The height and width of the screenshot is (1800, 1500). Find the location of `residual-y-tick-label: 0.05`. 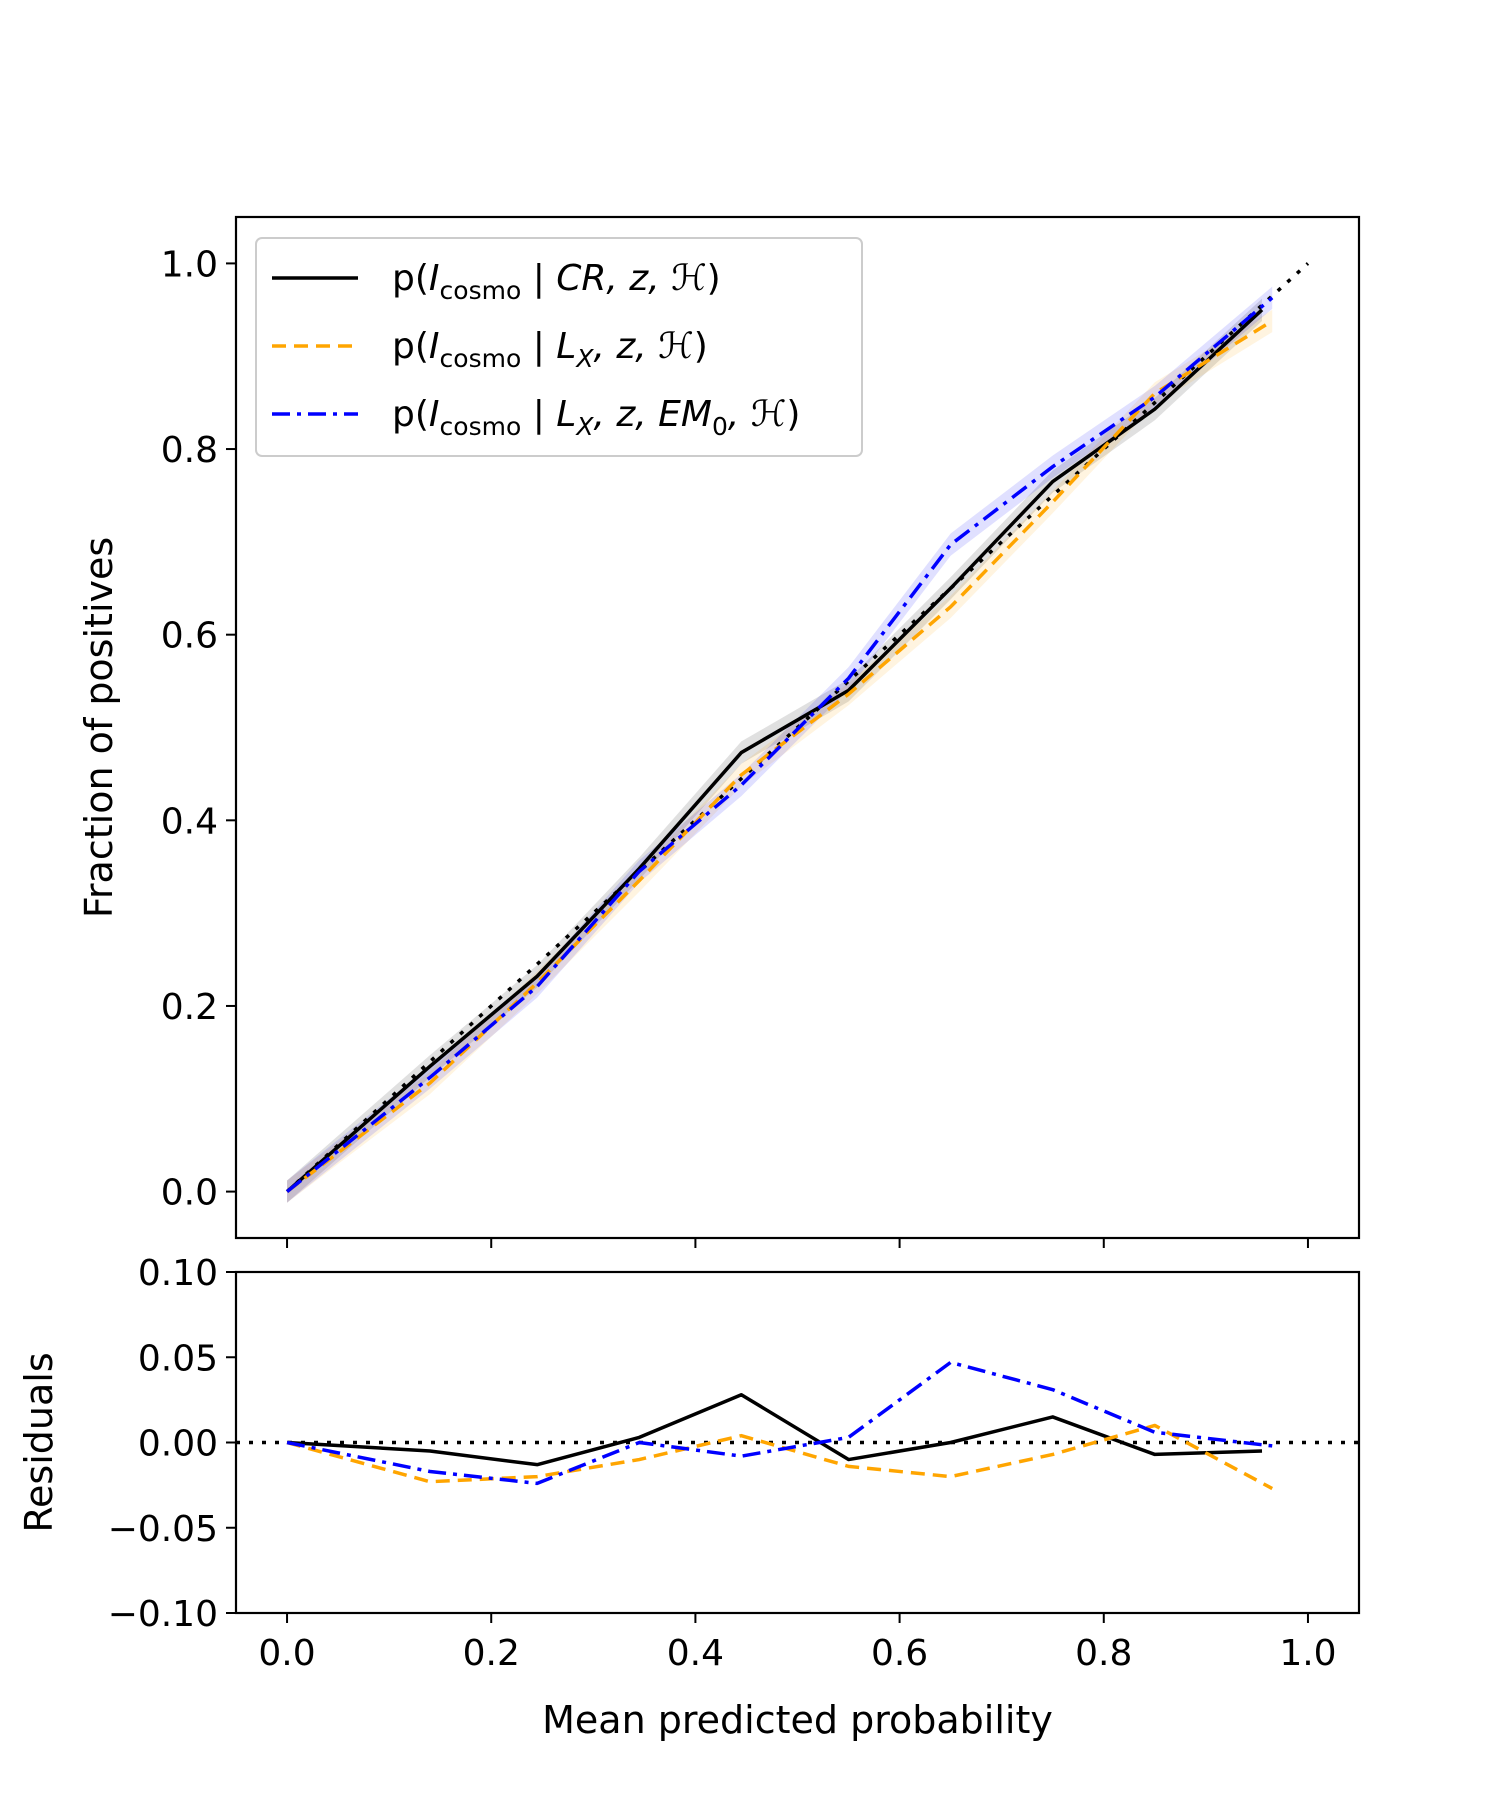

residual-y-tick-label: 0.05 is located at coordinates (178, 1358).